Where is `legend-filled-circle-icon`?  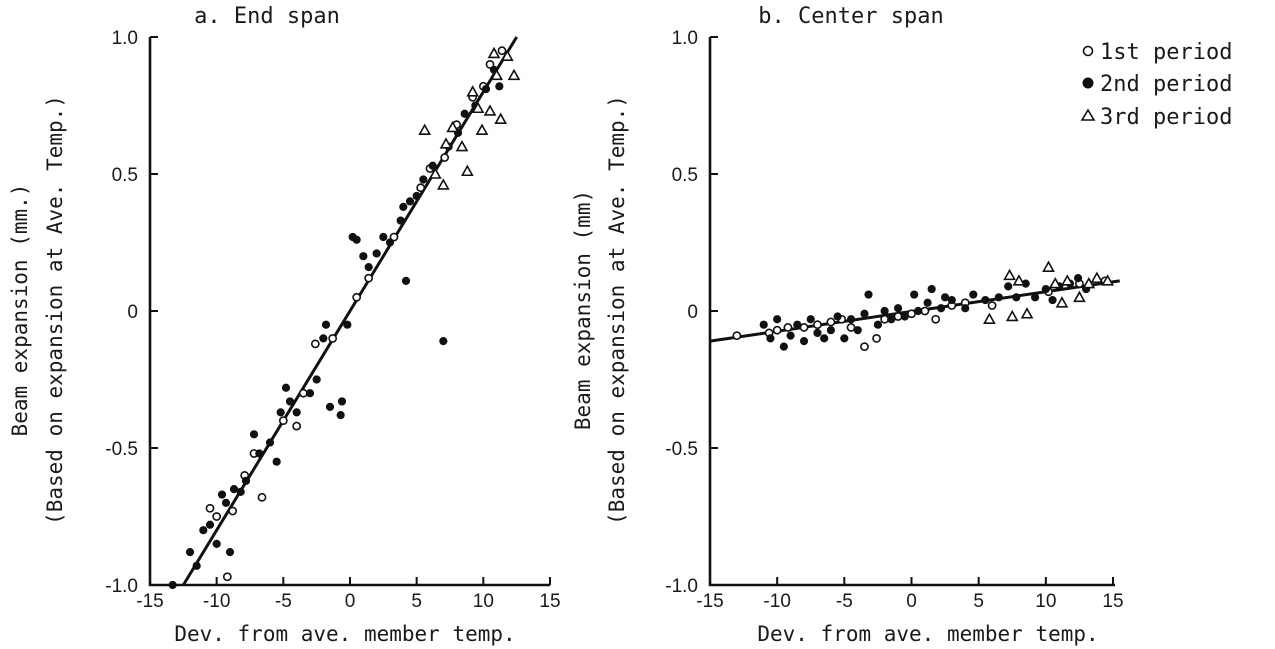
legend-filled-circle-icon is located at coordinates (1088, 83).